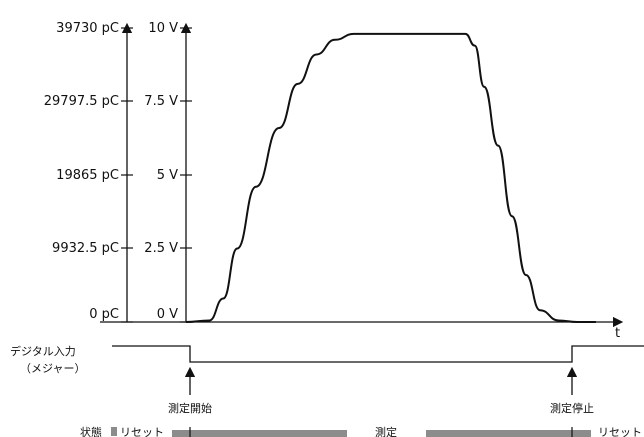 Image resolution: width=644 pixels, height=437 pixels. I want to click on status-reset-label: リセット, so click(142, 431).